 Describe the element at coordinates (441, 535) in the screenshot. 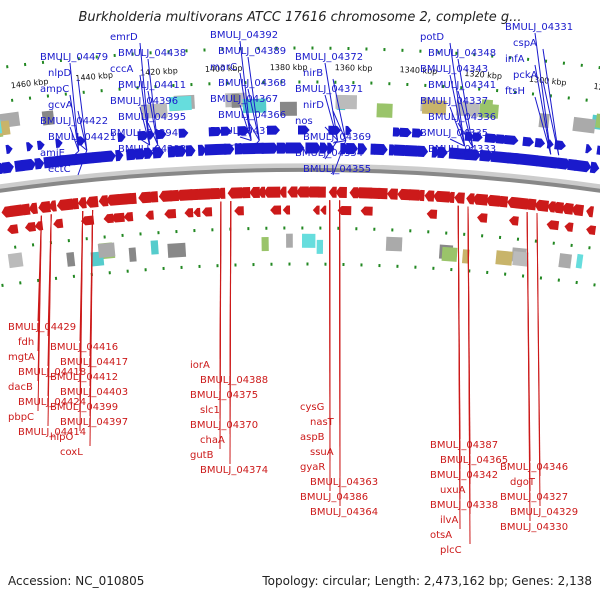

I see `gene-label: otsA` at that location.